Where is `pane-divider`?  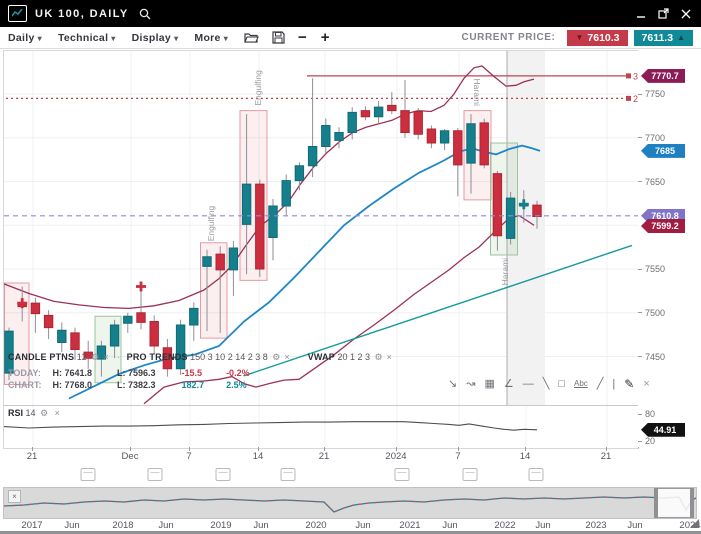 pane-divider is located at coordinates (320, 405).